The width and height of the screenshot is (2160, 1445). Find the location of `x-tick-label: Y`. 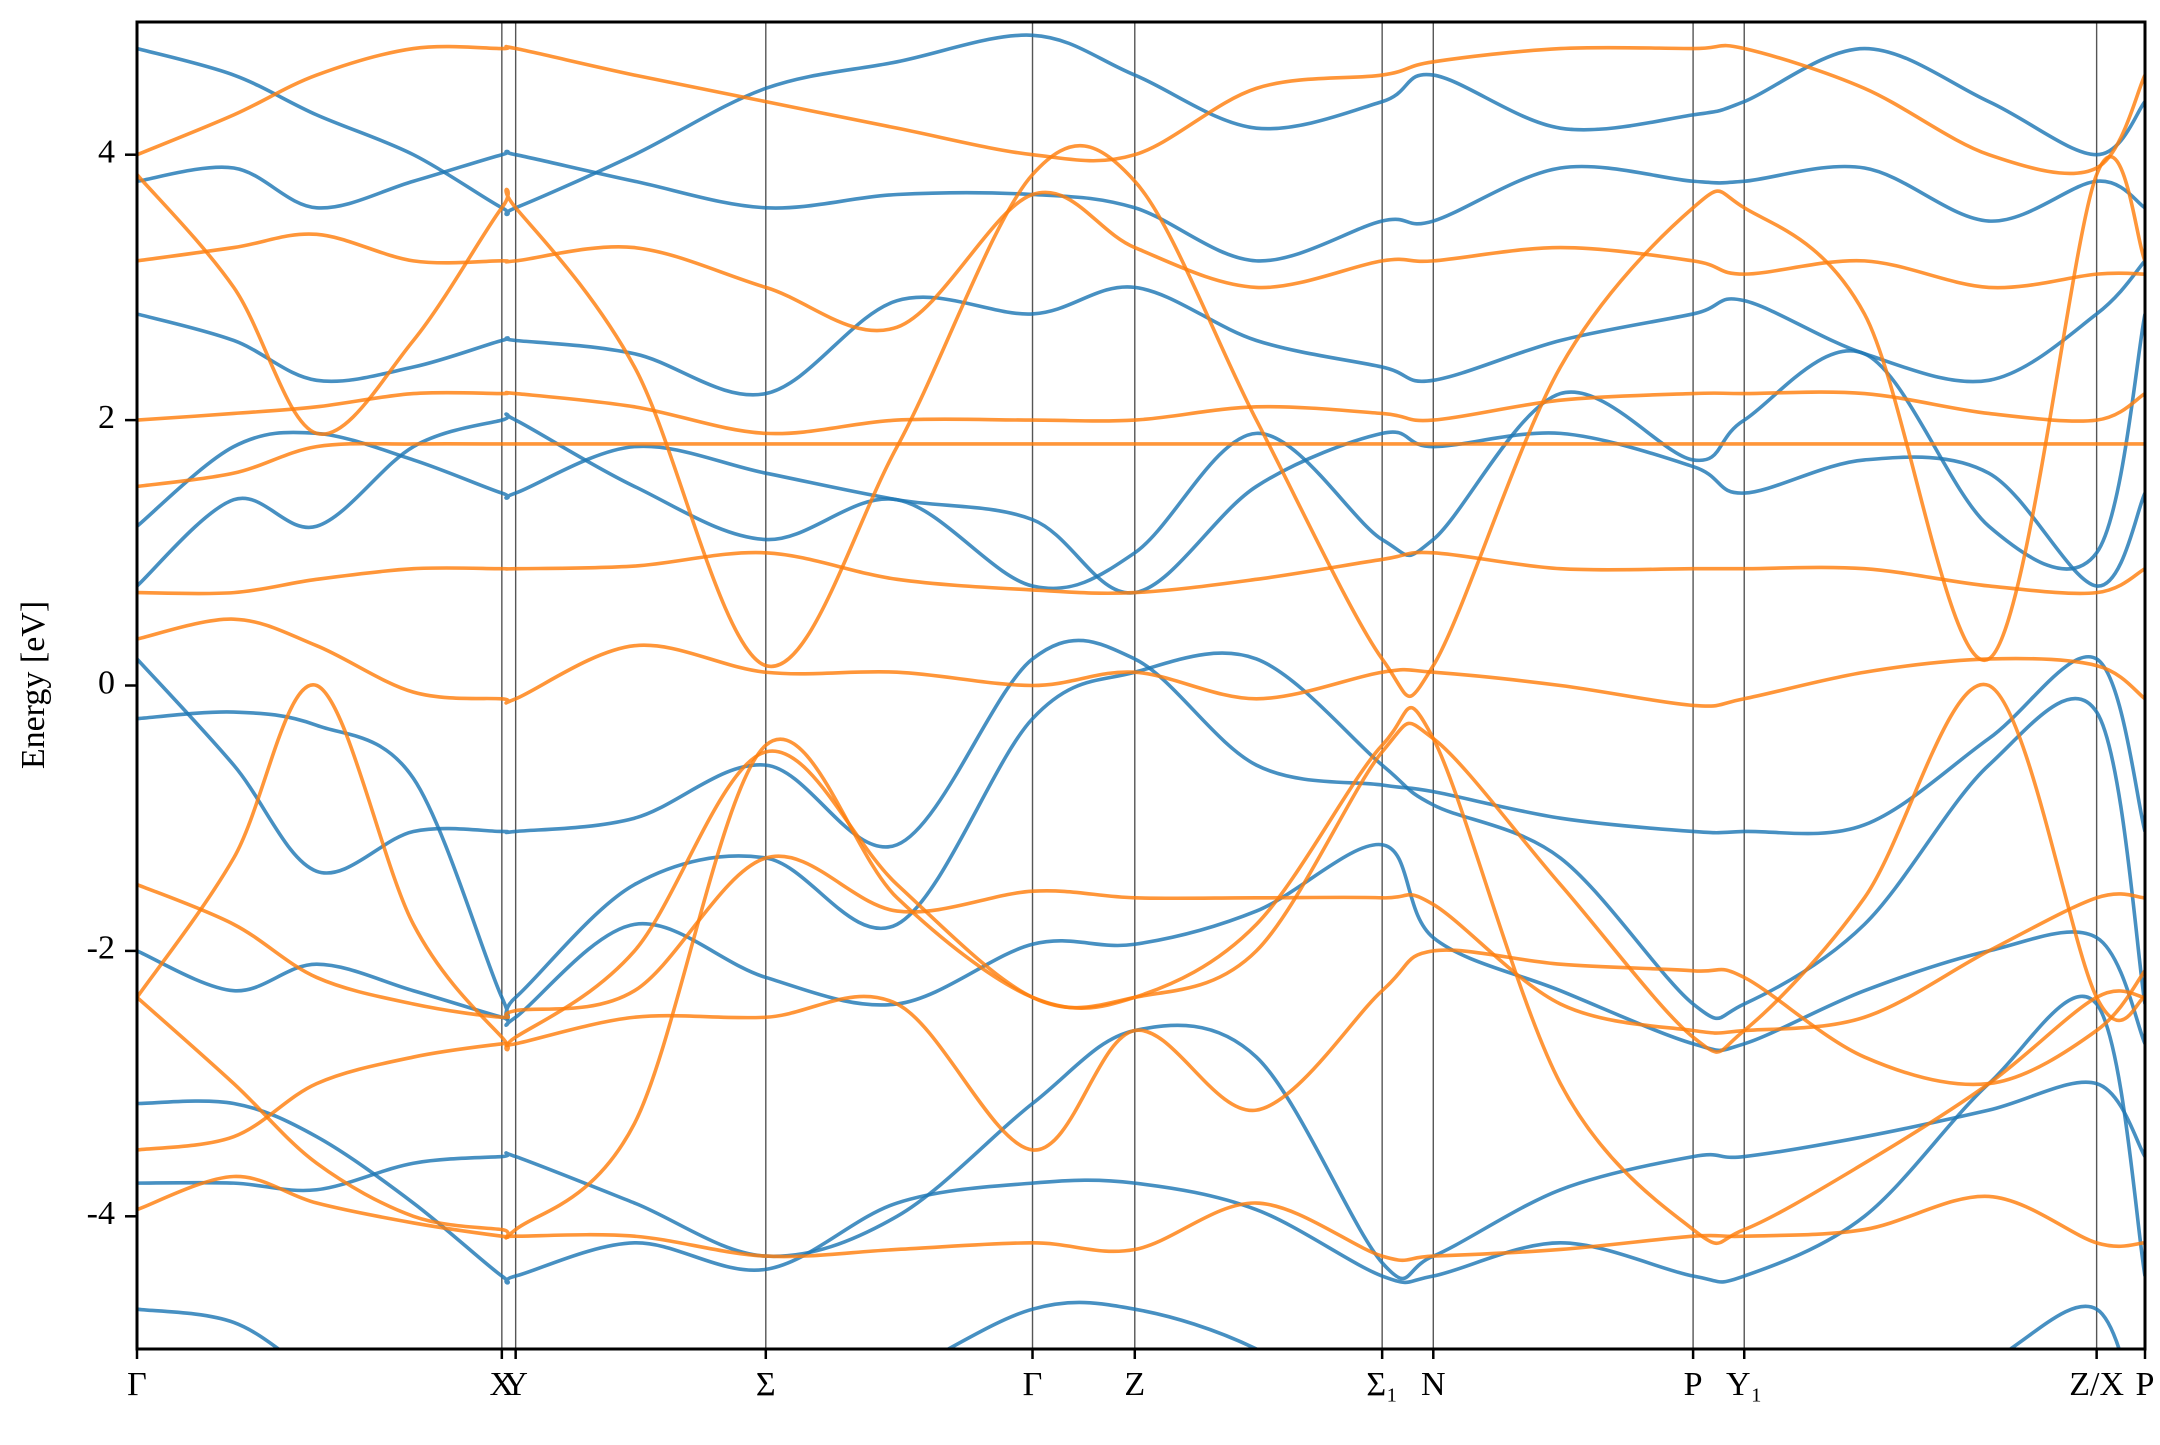

x-tick-label: Y is located at coordinates (515, 1384).